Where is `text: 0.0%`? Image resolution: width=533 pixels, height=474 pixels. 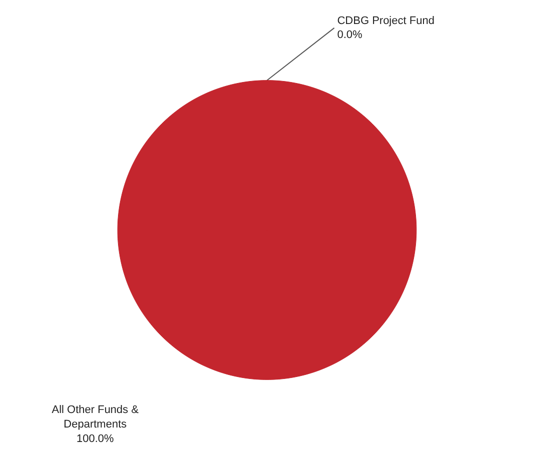
text: 0.0% is located at coordinates (349, 35).